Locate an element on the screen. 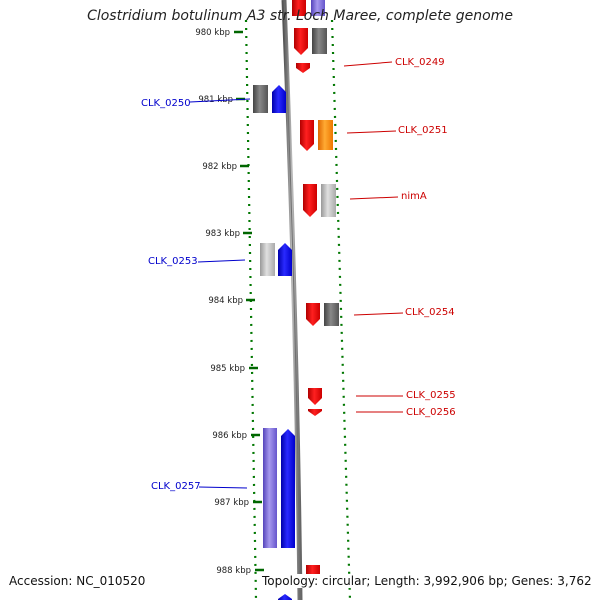  right-ruler is located at coordinates (341, 309).